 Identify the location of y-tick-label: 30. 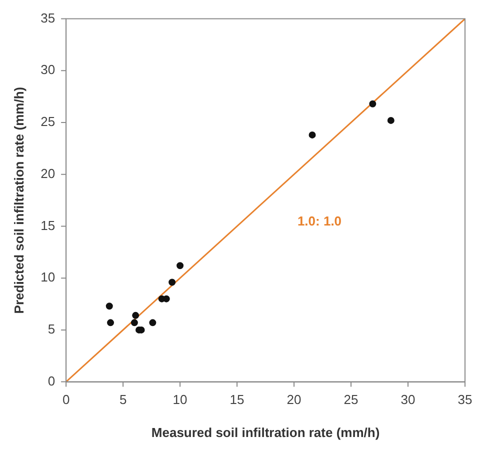
(48, 70).